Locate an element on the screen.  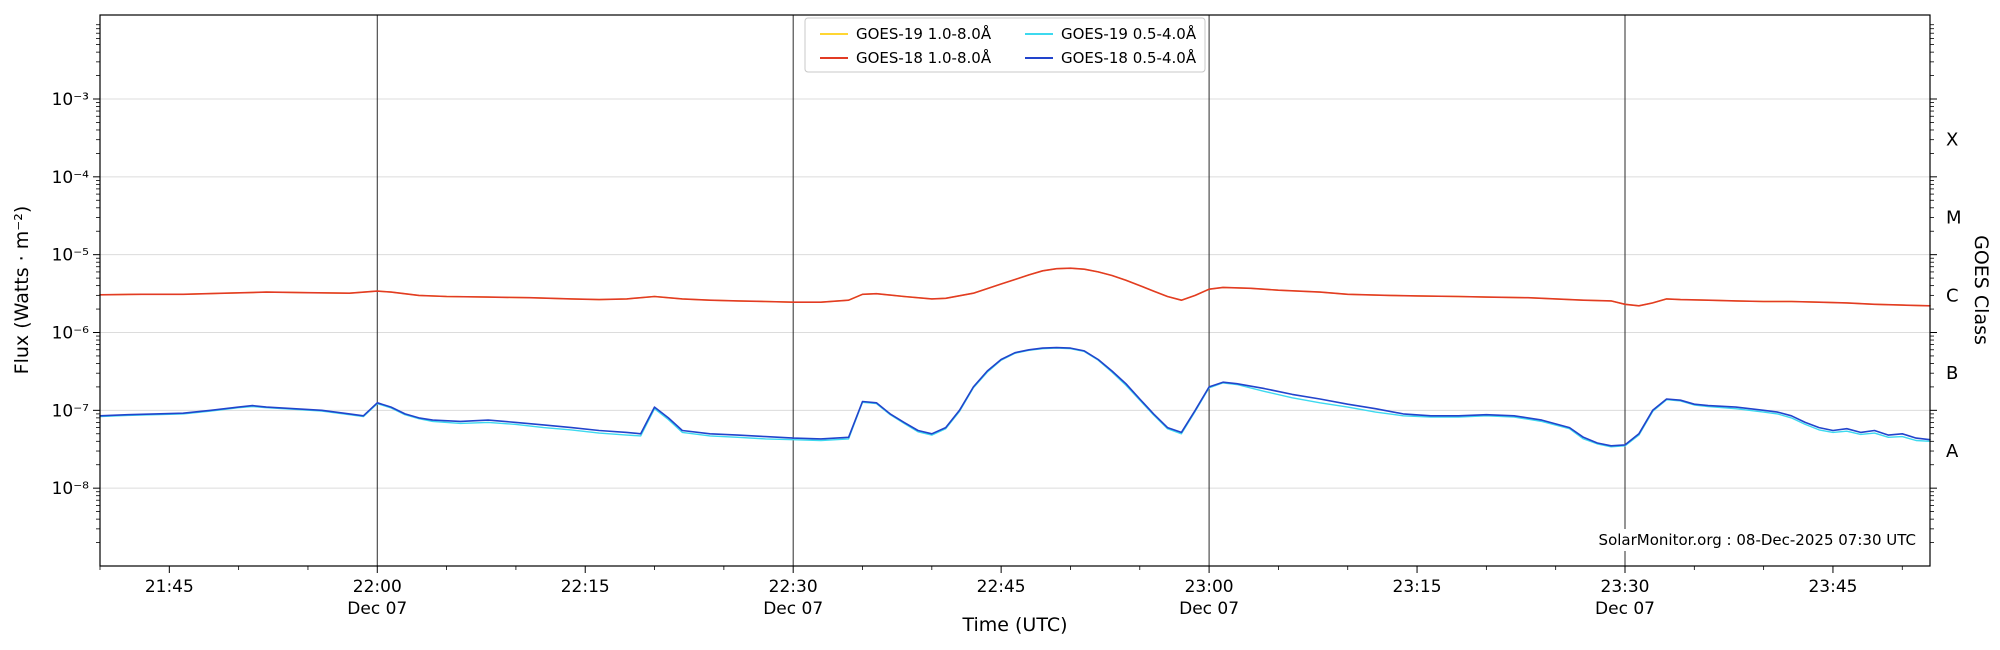
source-timestamp-annotation: SolarMonitor.org : 08-Dec-2025 07:30 UTC is located at coordinates (1757, 540).